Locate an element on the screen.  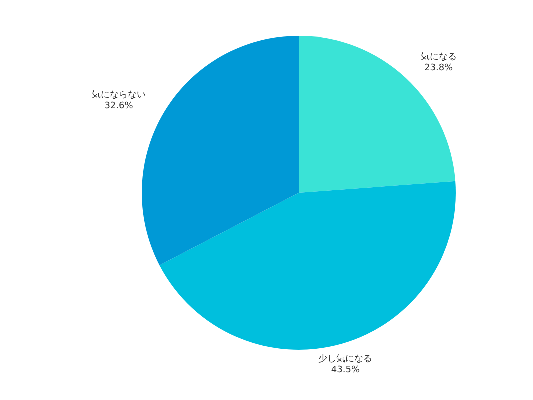
pie-slice is located at coordinates (377, 114).